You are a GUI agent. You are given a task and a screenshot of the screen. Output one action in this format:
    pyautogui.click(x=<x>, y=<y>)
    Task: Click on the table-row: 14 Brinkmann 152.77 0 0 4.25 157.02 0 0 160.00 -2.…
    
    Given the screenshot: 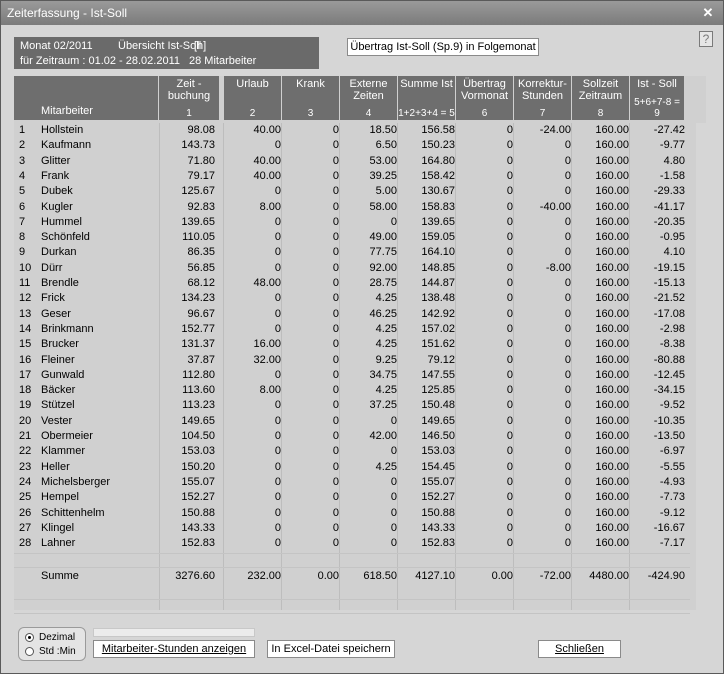 What is the action you would take?
    pyautogui.click(x=352, y=329)
    